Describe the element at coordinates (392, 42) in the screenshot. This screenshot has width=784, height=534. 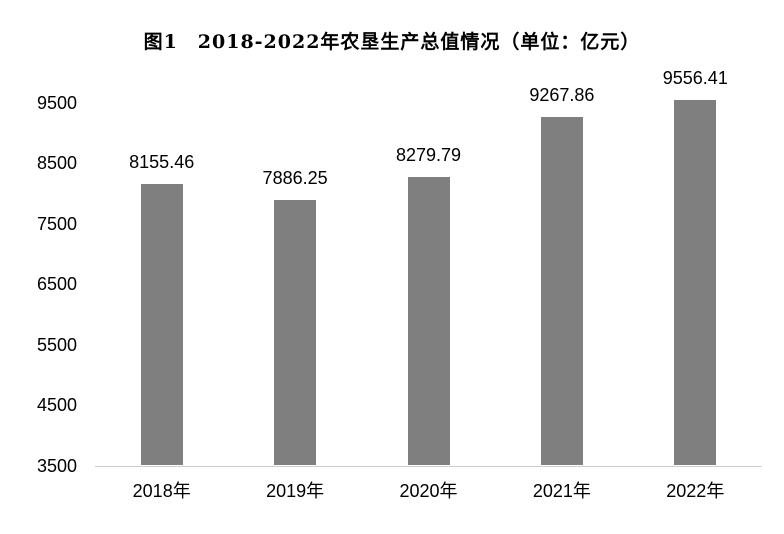
I see `chart-title: 图1 2018-2022年农垦生产总值情况（单位：亿元）` at that location.